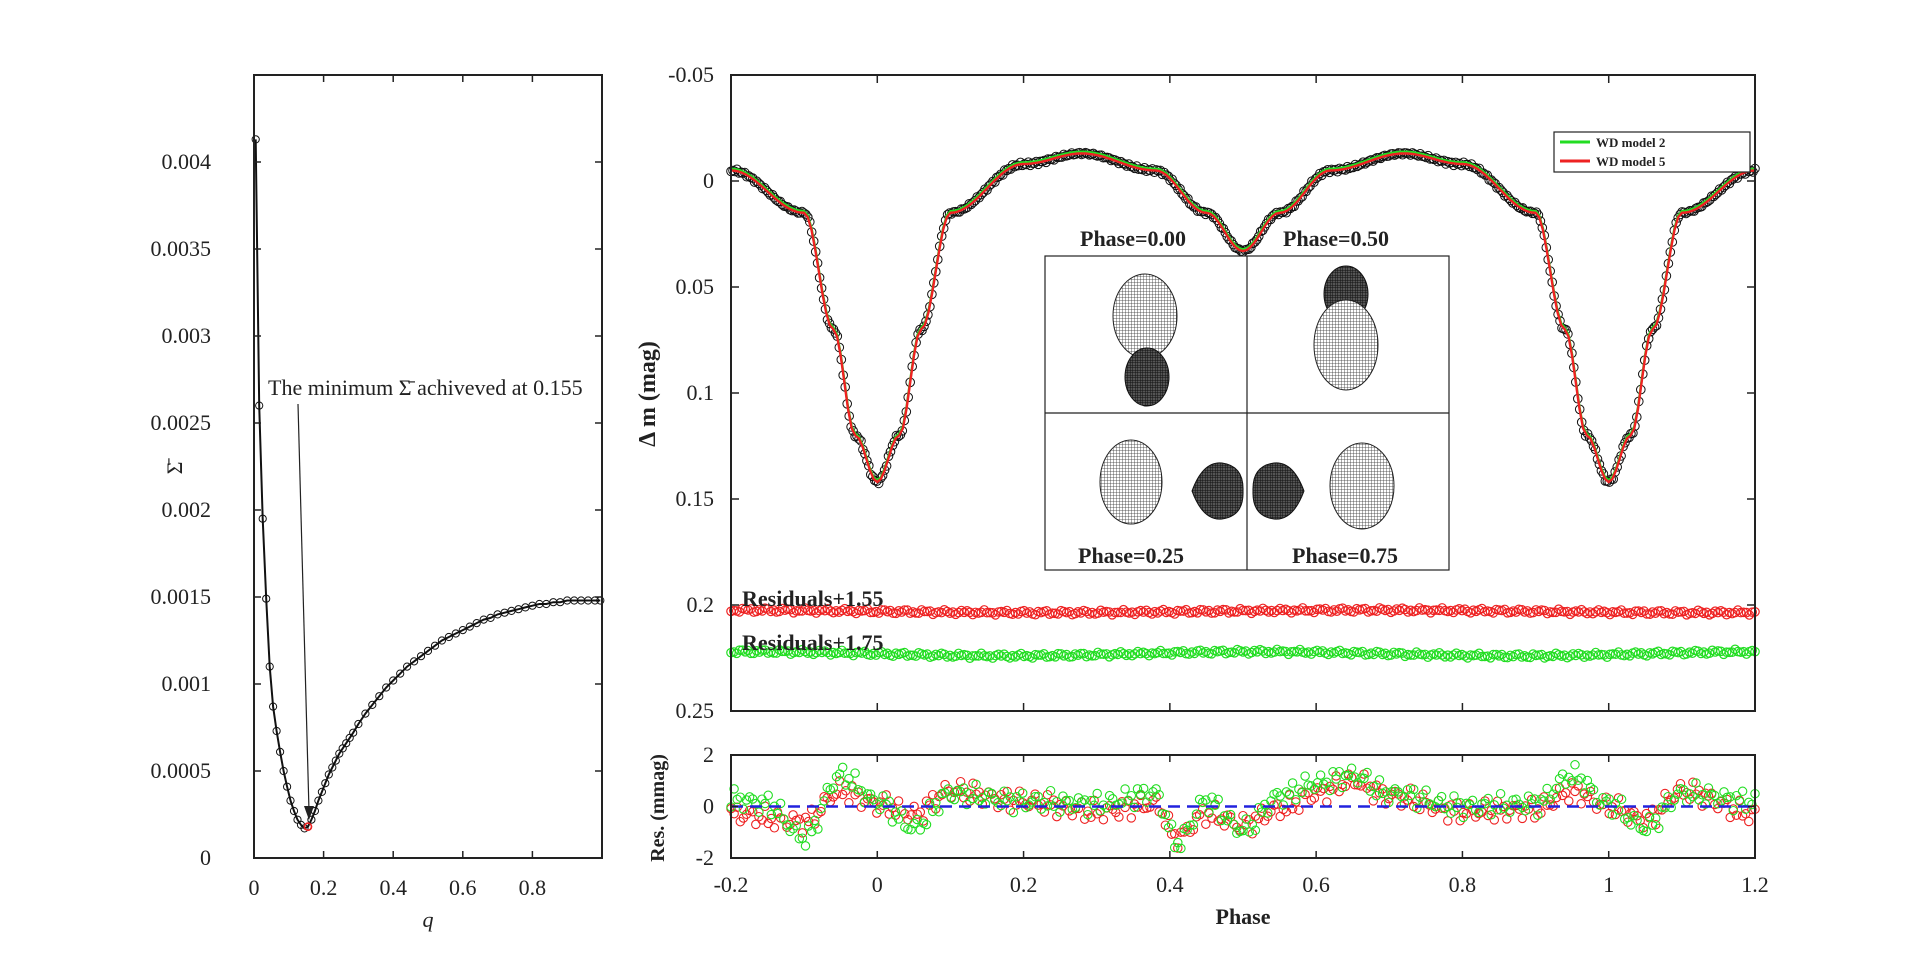 The height and width of the screenshot is (954, 1920). I want to click on q-search-ytick-label: 0.004, so click(187, 161).